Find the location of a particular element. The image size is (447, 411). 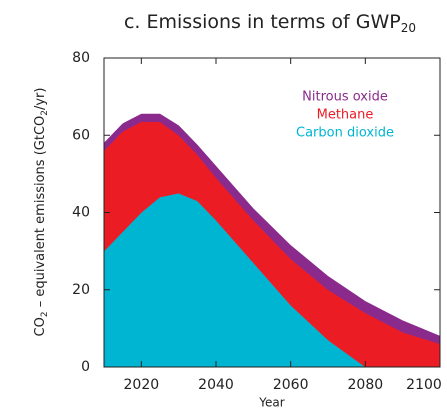

chart-title: c. Emissions in terms of GWP20 is located at coordinates (270, 23).